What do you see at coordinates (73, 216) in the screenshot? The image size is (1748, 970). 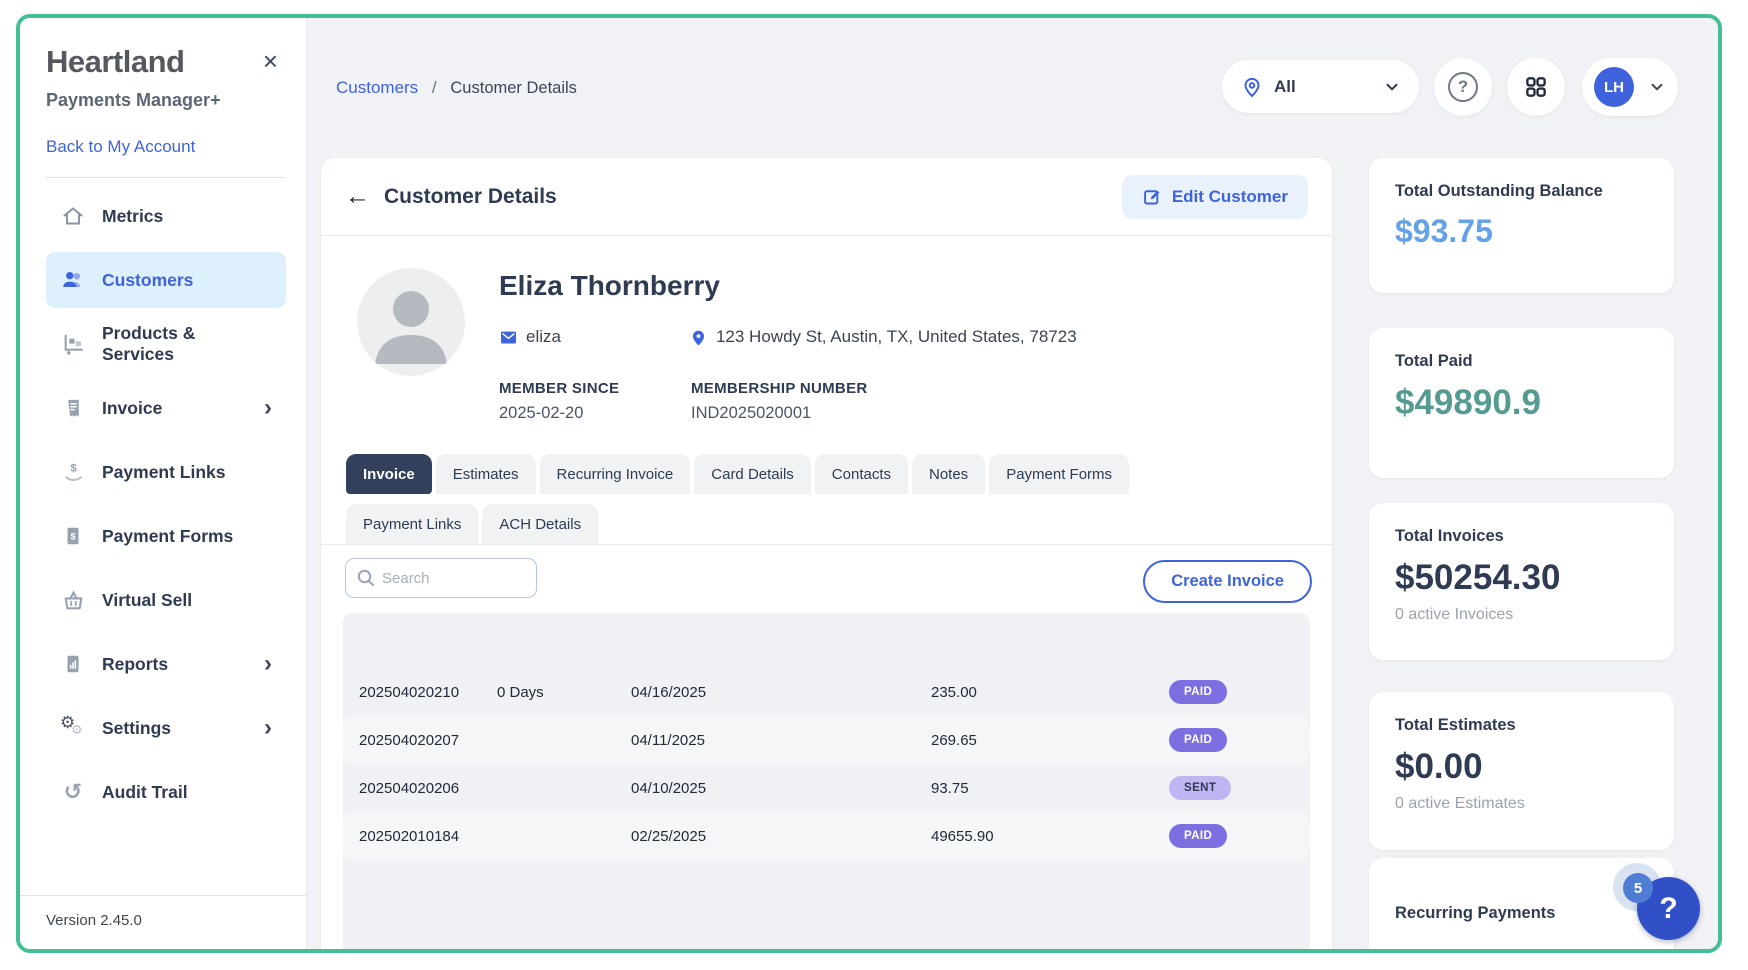 I see `home-icon` at bounding box center [73, 216].